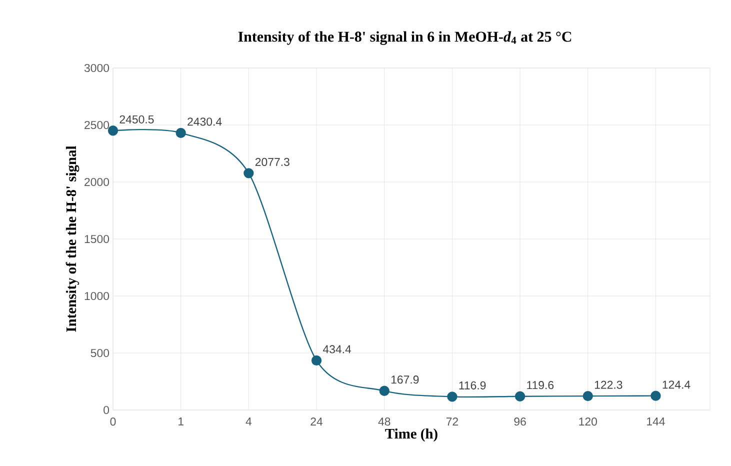 The height and width of the screenshot is (466, 731). What do you see at coordinates (97, 182) in the screenshot?
I see `y-tick-label: 2000` at bounding box center [97, 182].